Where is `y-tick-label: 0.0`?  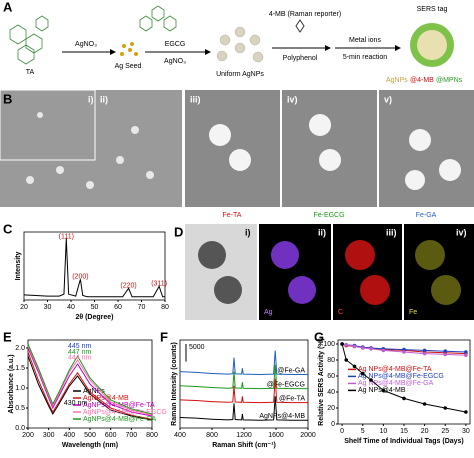 y-tick-label: 0.0 is located at coordinates (20, 428).